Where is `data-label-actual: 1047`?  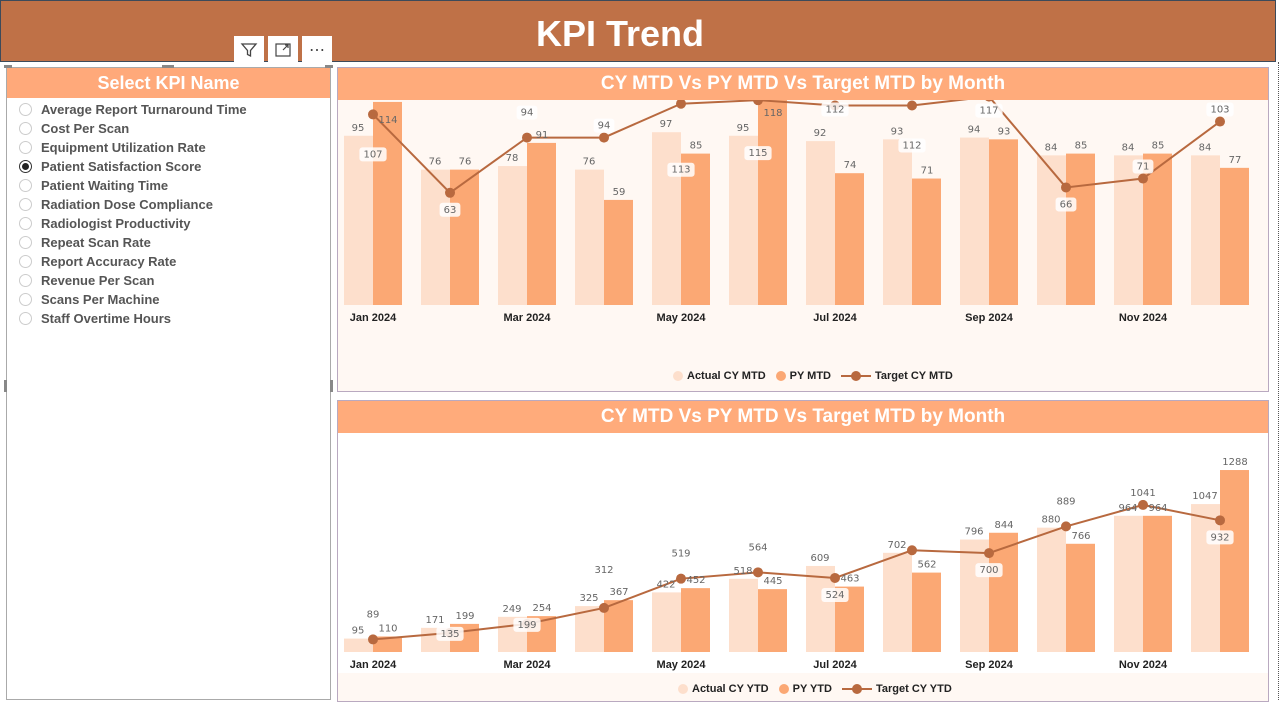 data-label-actual: 1047 is located at coordinates (1204, 496).